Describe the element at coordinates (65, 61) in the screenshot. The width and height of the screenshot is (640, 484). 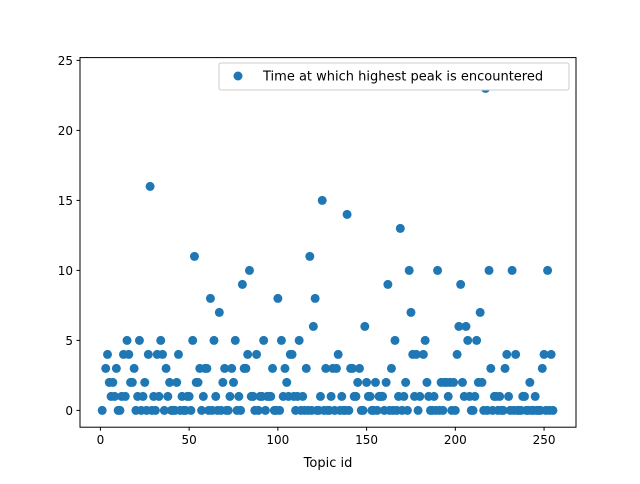
I see `y-tick-label: 25` at that location.